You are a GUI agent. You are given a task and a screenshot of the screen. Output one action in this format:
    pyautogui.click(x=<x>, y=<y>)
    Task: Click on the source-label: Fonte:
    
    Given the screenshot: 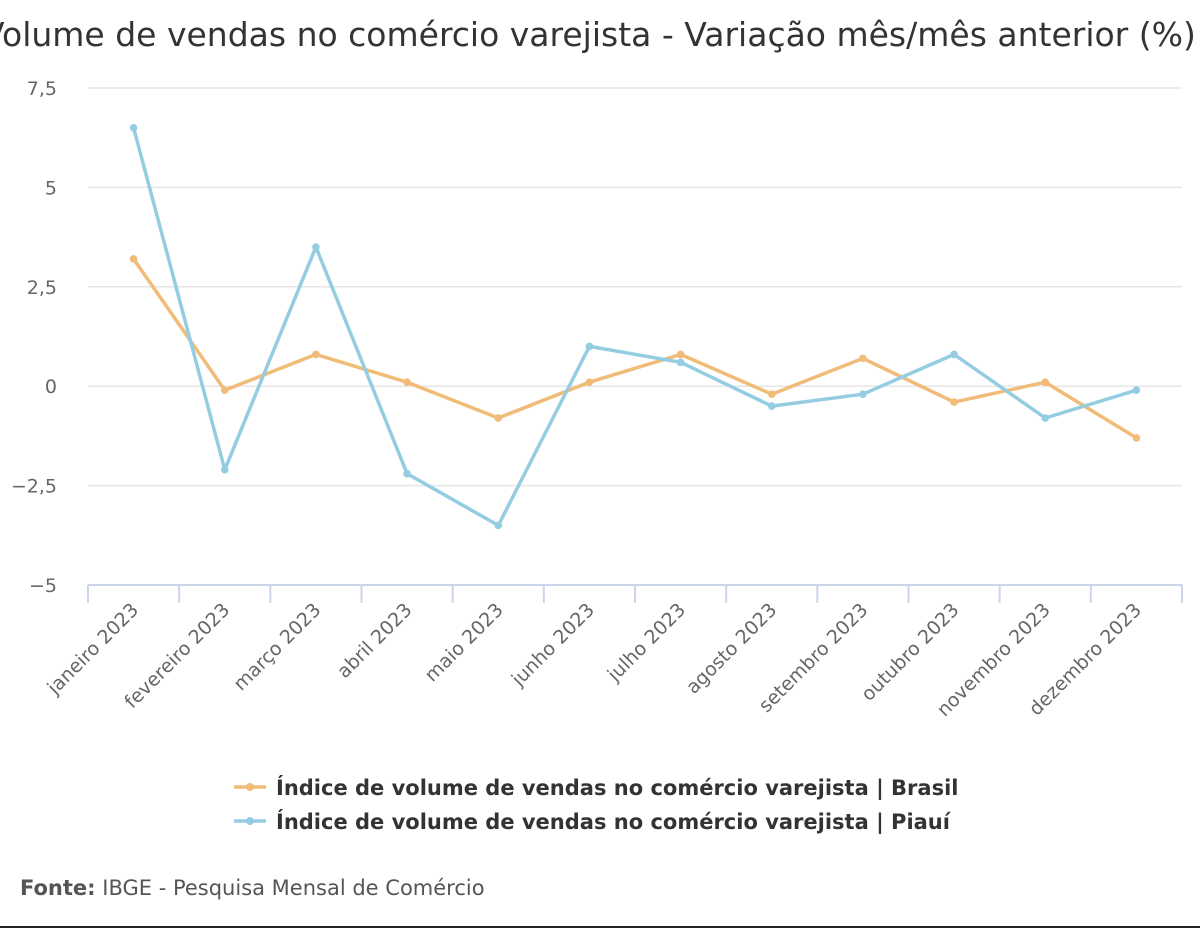 What is the action you would take?
    pyautogui.click(x=58, y=888)
    